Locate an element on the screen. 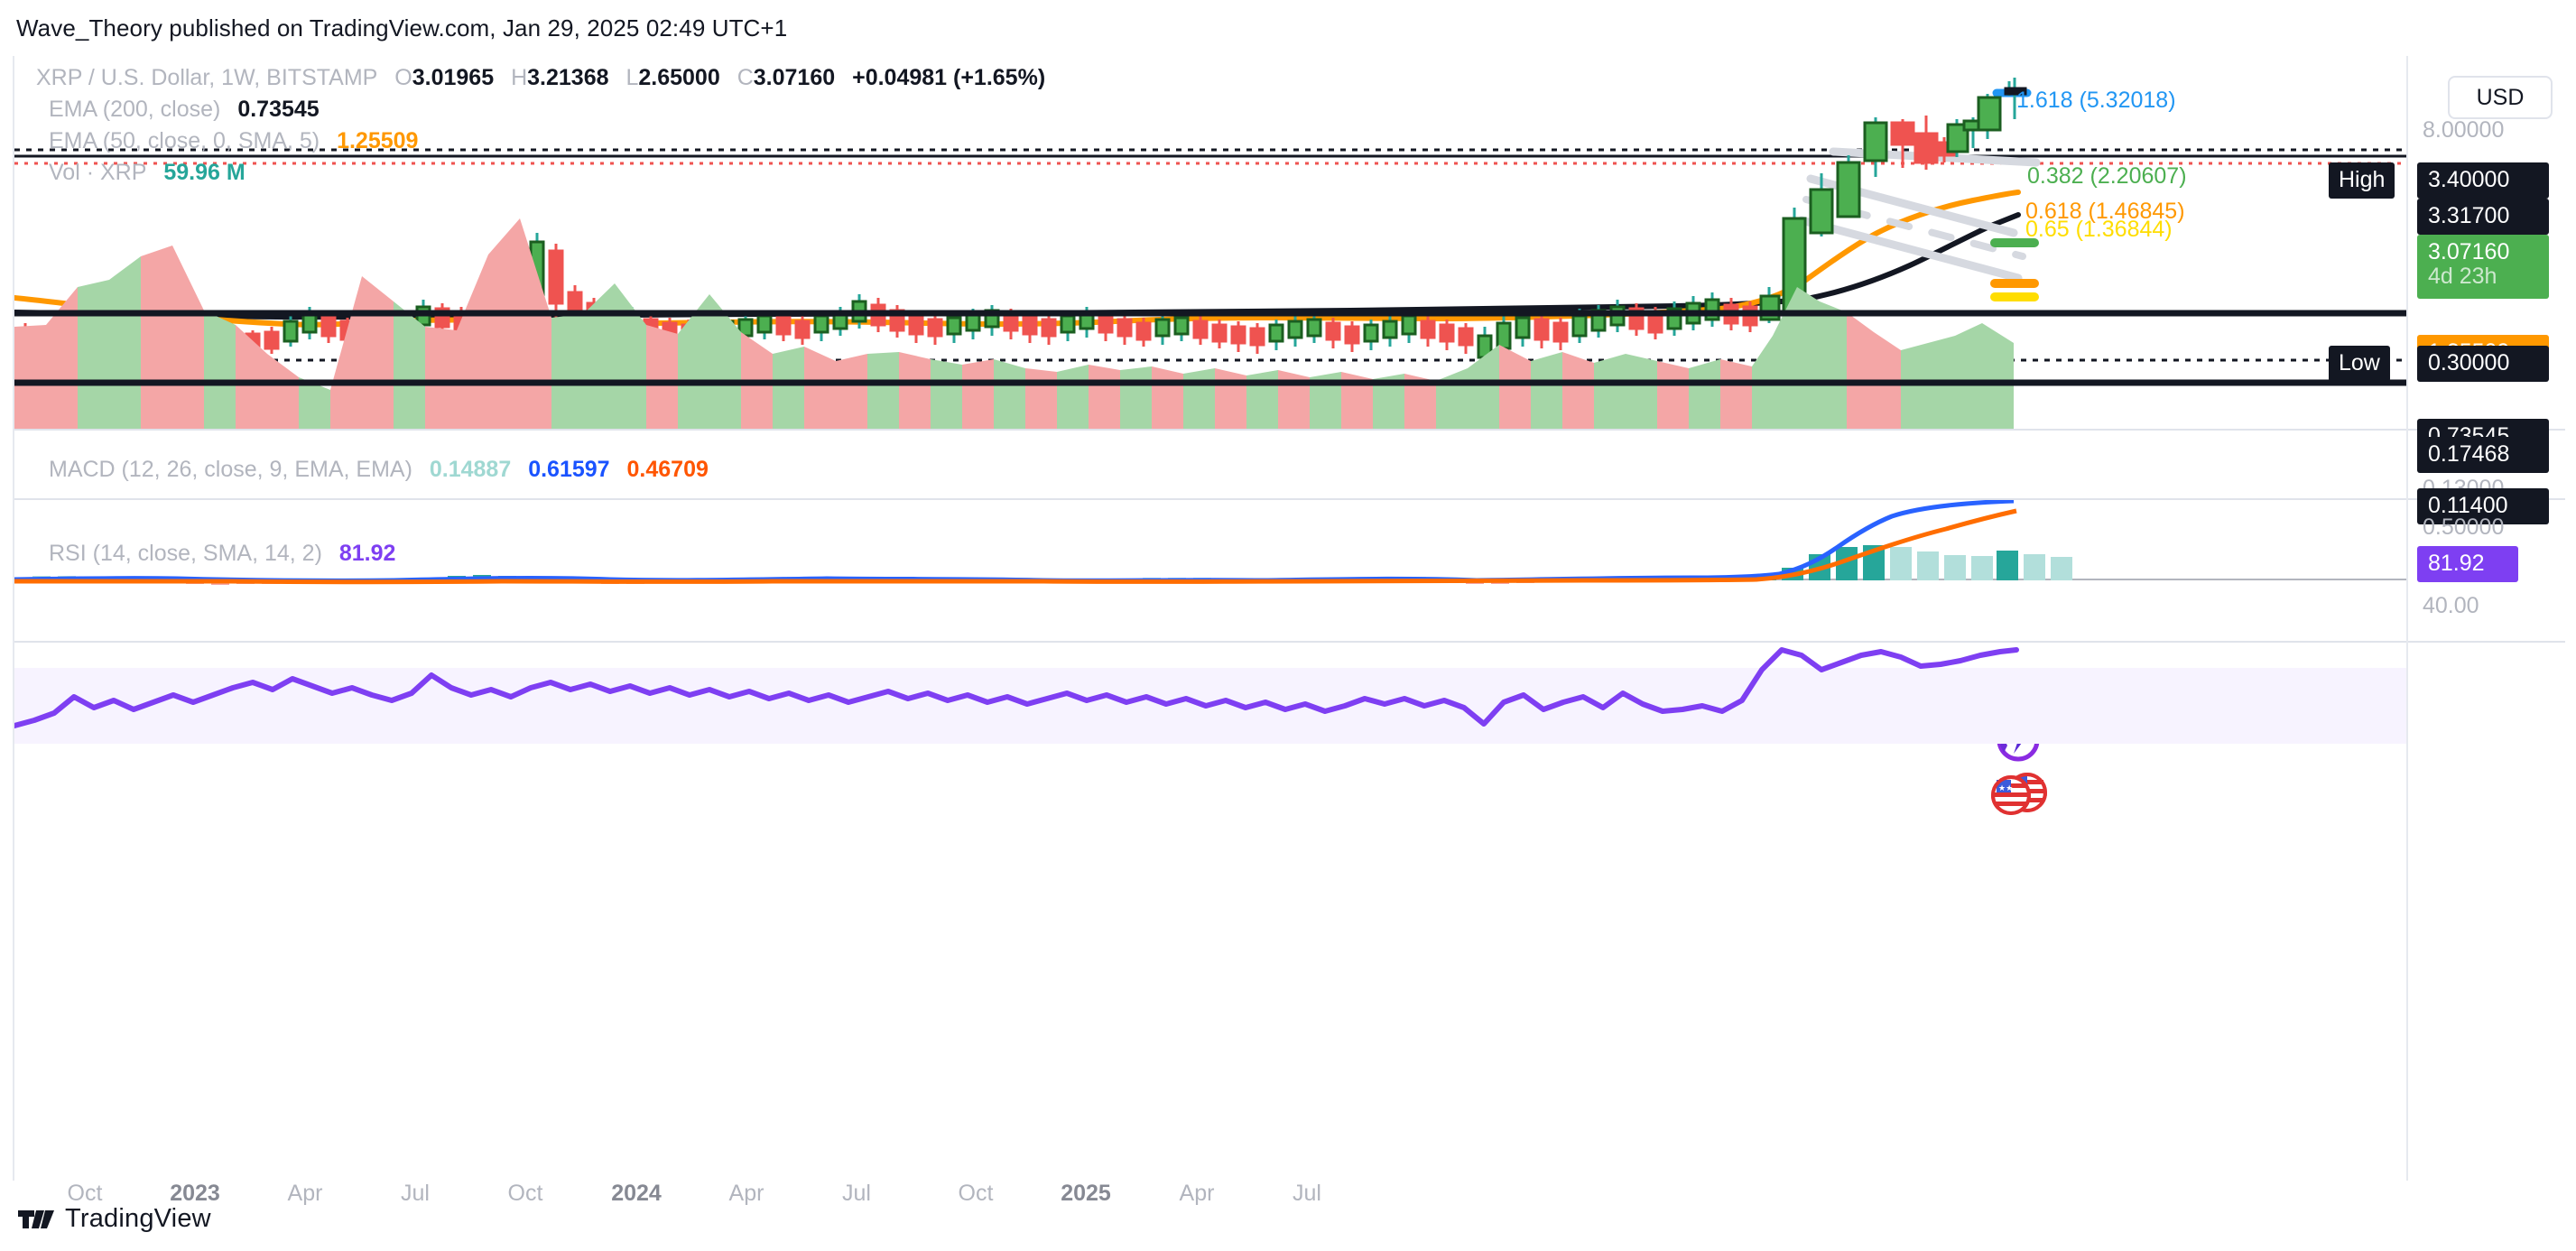  ema200-legend: EMA (200, close) 0.73545 is located at coordinates (184, 110).